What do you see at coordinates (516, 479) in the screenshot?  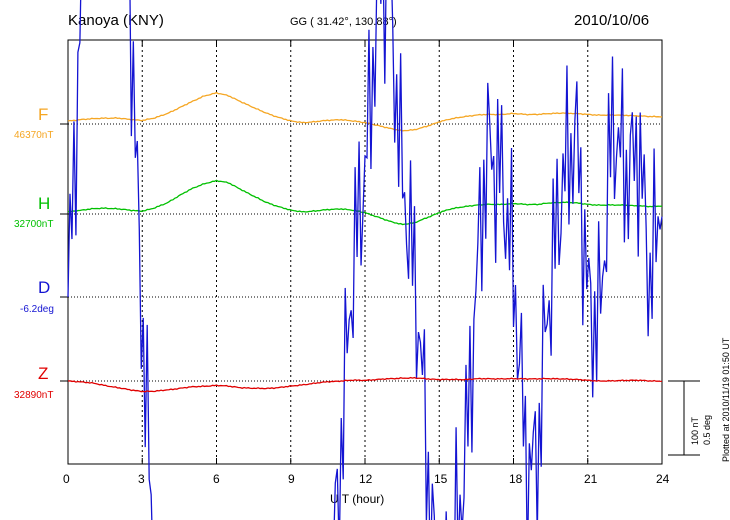 I see `xtick-18: 18` at bounding box center [516, 479].